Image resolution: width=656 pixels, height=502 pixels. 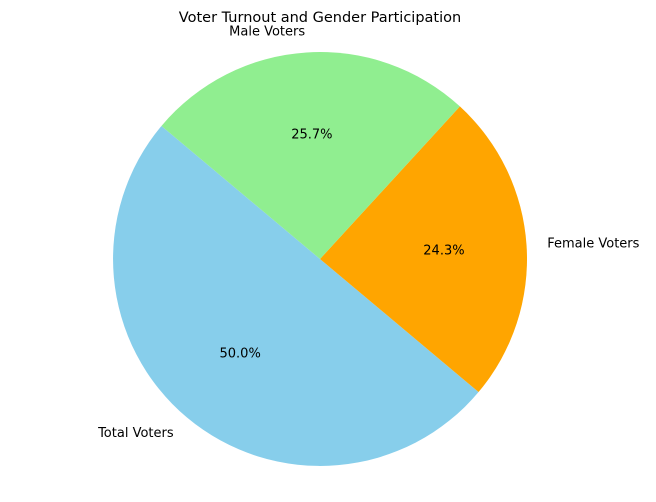 I want to click on chart-title: Voter Turnout and Gender Participation, so click(x=320, y=18).